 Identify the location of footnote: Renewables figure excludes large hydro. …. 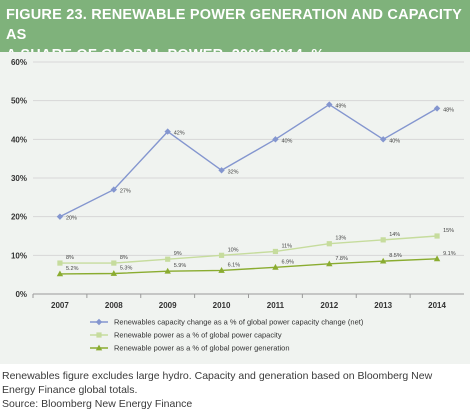
(217, 383).